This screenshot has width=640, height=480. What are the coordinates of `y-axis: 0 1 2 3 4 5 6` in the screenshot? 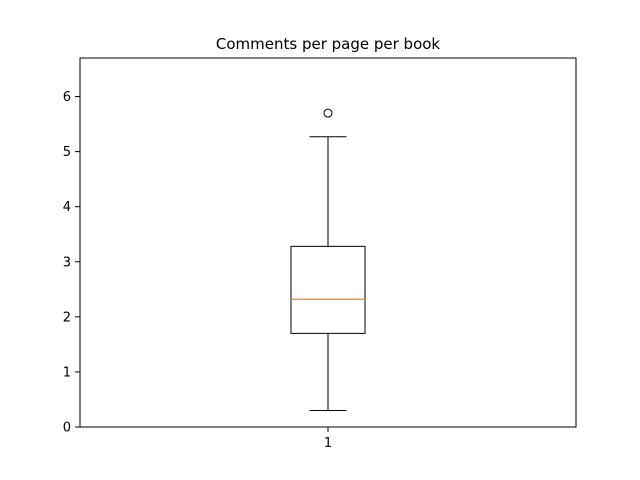 It's located at (71, 263).